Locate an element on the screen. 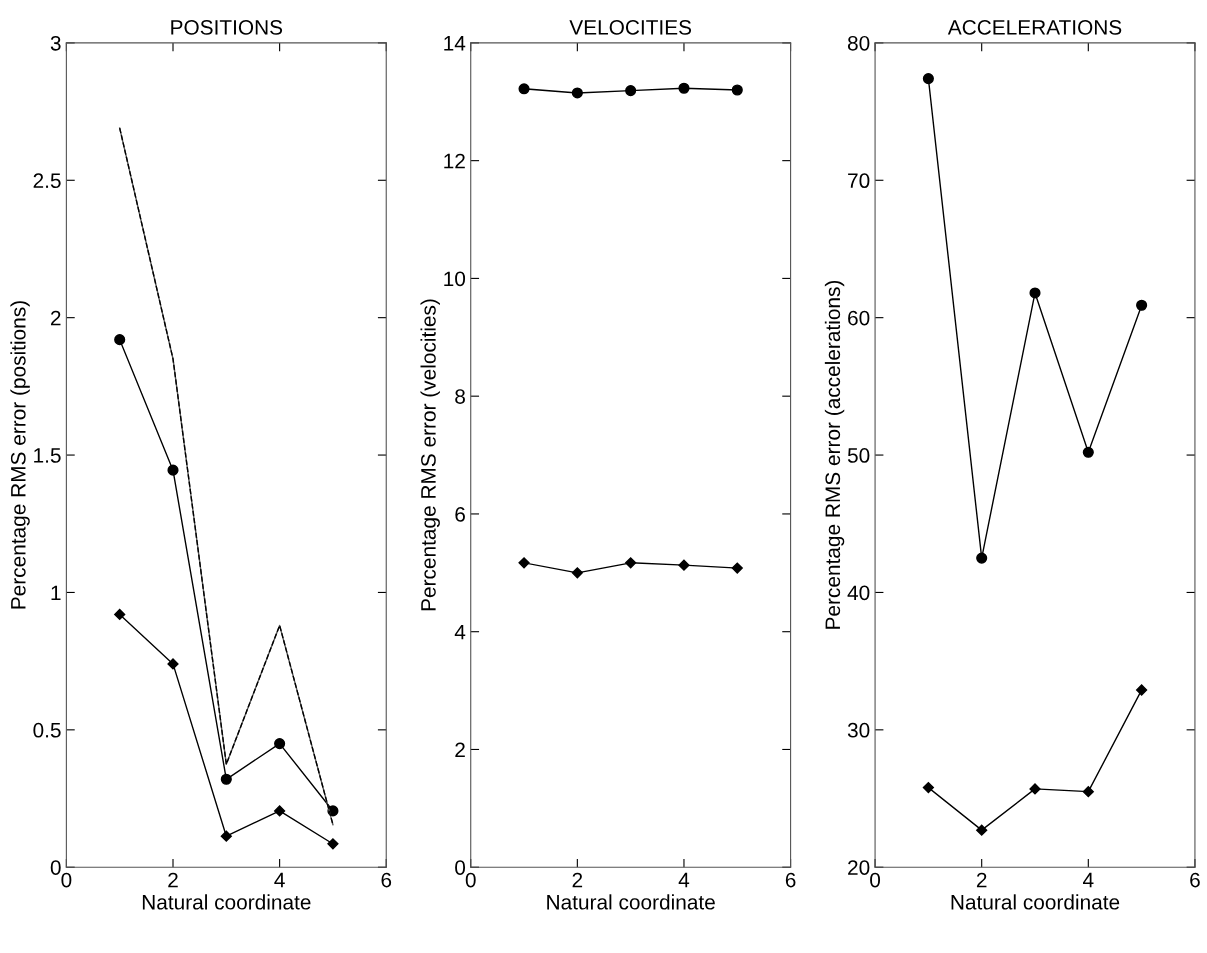  y-tick-label: 3 is located at coordinates (55, 43).